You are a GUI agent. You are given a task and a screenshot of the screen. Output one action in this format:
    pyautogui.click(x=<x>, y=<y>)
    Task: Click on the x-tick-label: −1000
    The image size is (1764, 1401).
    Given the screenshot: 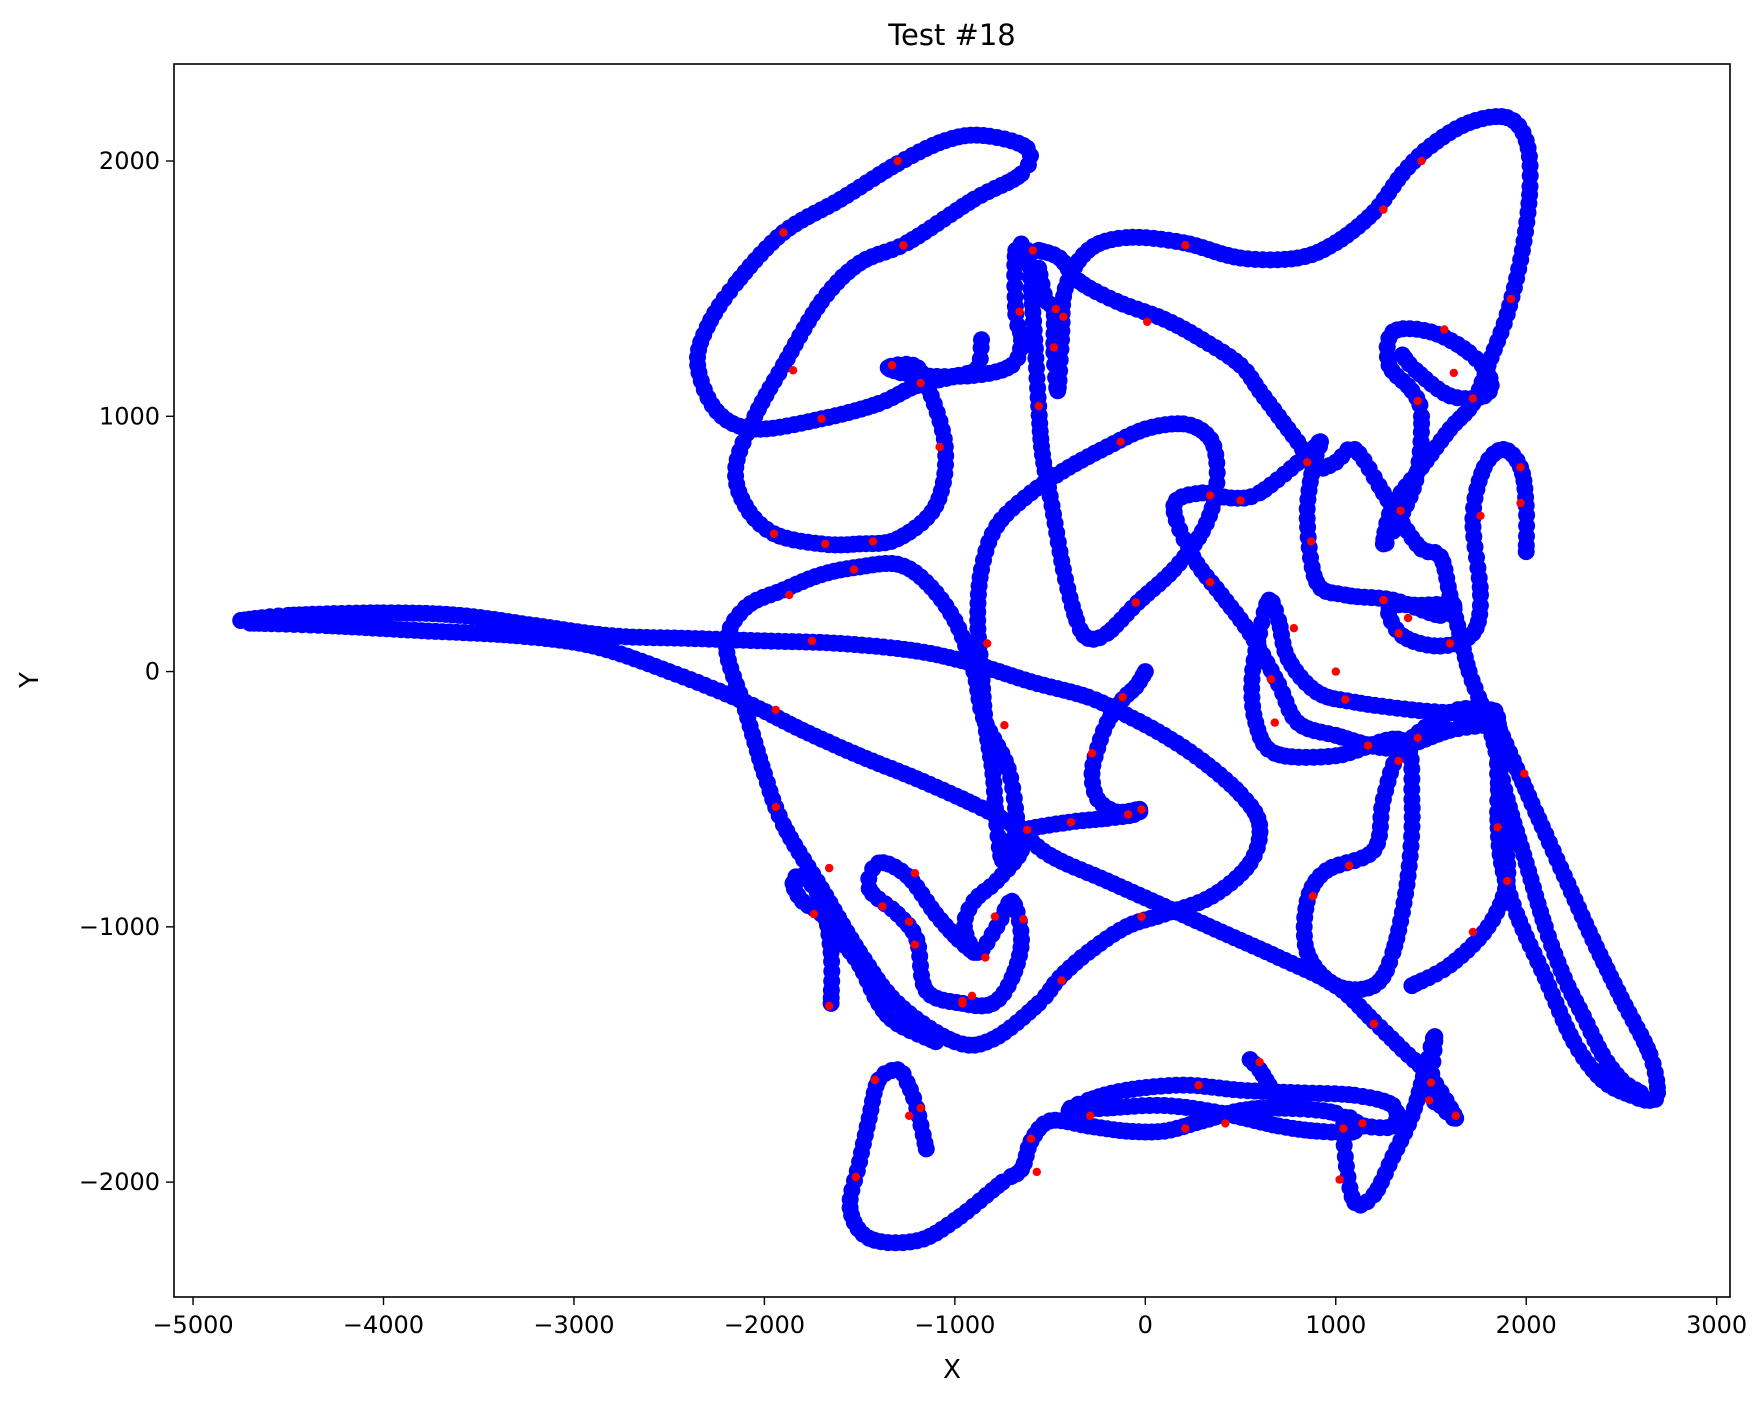 What is the action you would take?
    pyautogui.click(x=954, y=1325)
    